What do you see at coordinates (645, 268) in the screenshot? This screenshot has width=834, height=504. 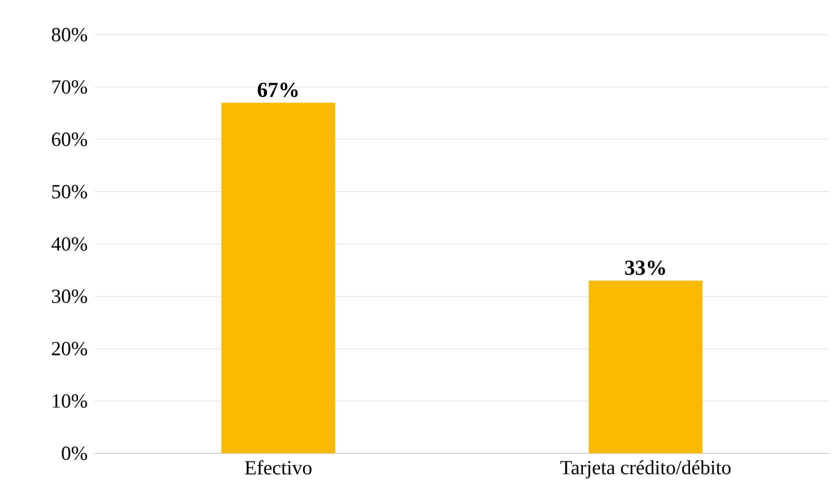 I see `data-label: 33%` at bounding box center [645, 268].